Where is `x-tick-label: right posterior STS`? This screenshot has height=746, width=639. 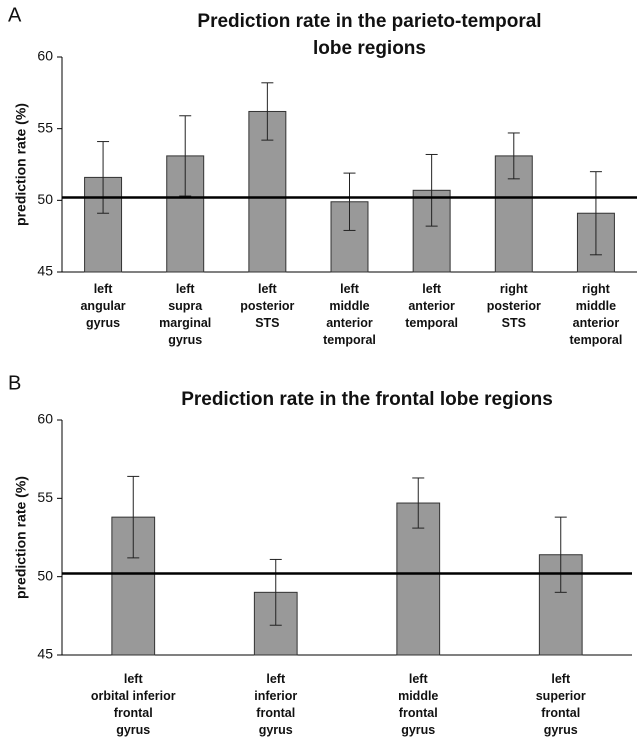 x-tick-label: right posterior STS is located at coordinates (514, 306).